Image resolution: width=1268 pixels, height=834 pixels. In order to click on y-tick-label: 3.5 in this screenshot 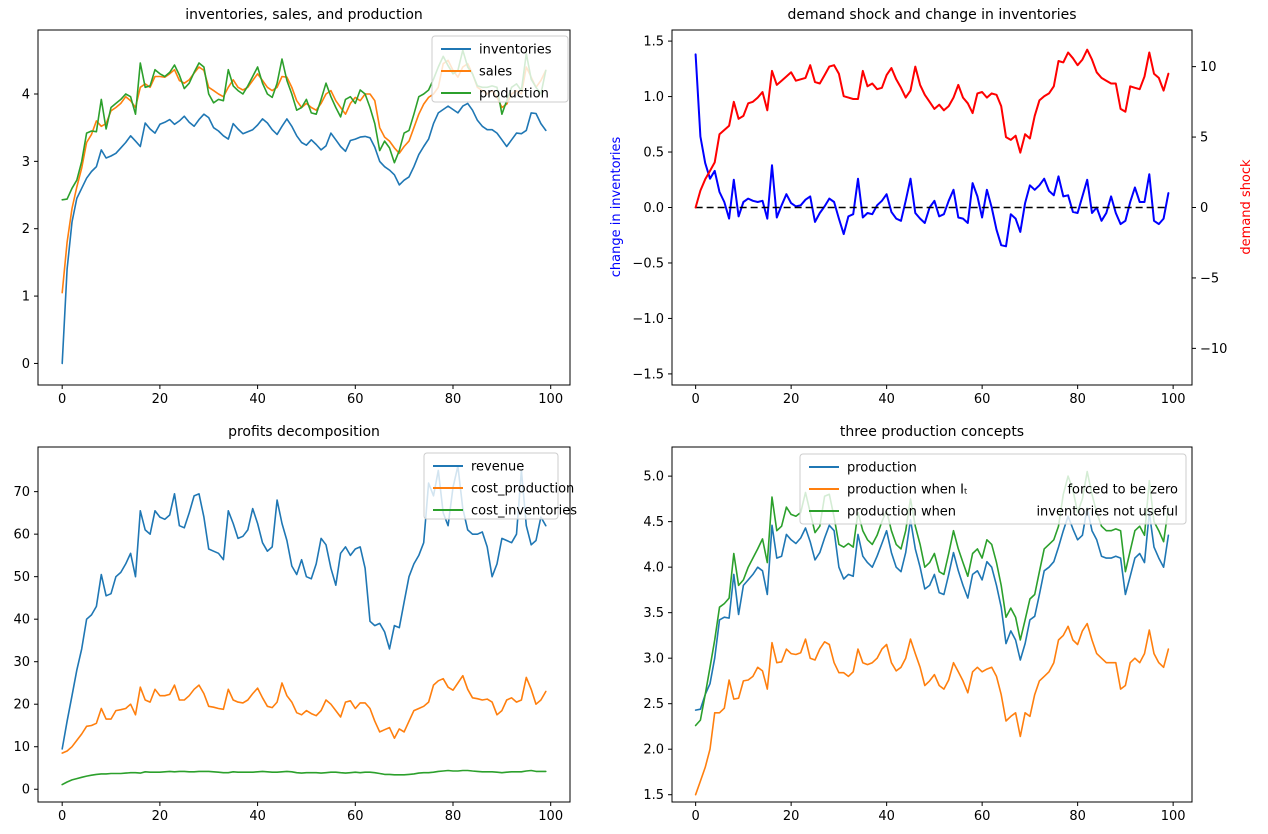, I will do `click(653, 613)`.